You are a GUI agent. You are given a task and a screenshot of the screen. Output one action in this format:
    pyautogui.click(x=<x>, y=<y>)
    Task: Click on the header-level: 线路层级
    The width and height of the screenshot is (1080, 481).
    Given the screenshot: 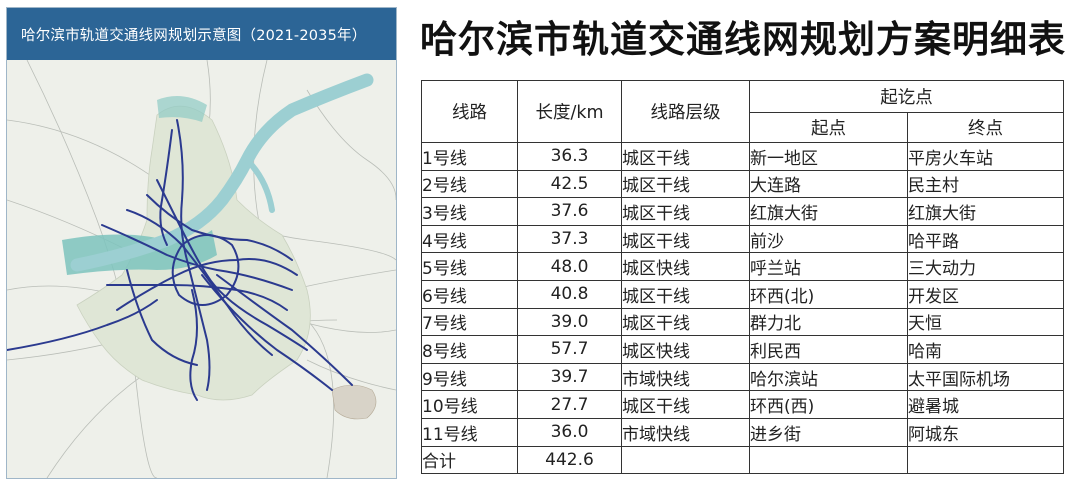 What is the action you would take?
    pyautogui.click(x=685, y=111)
    